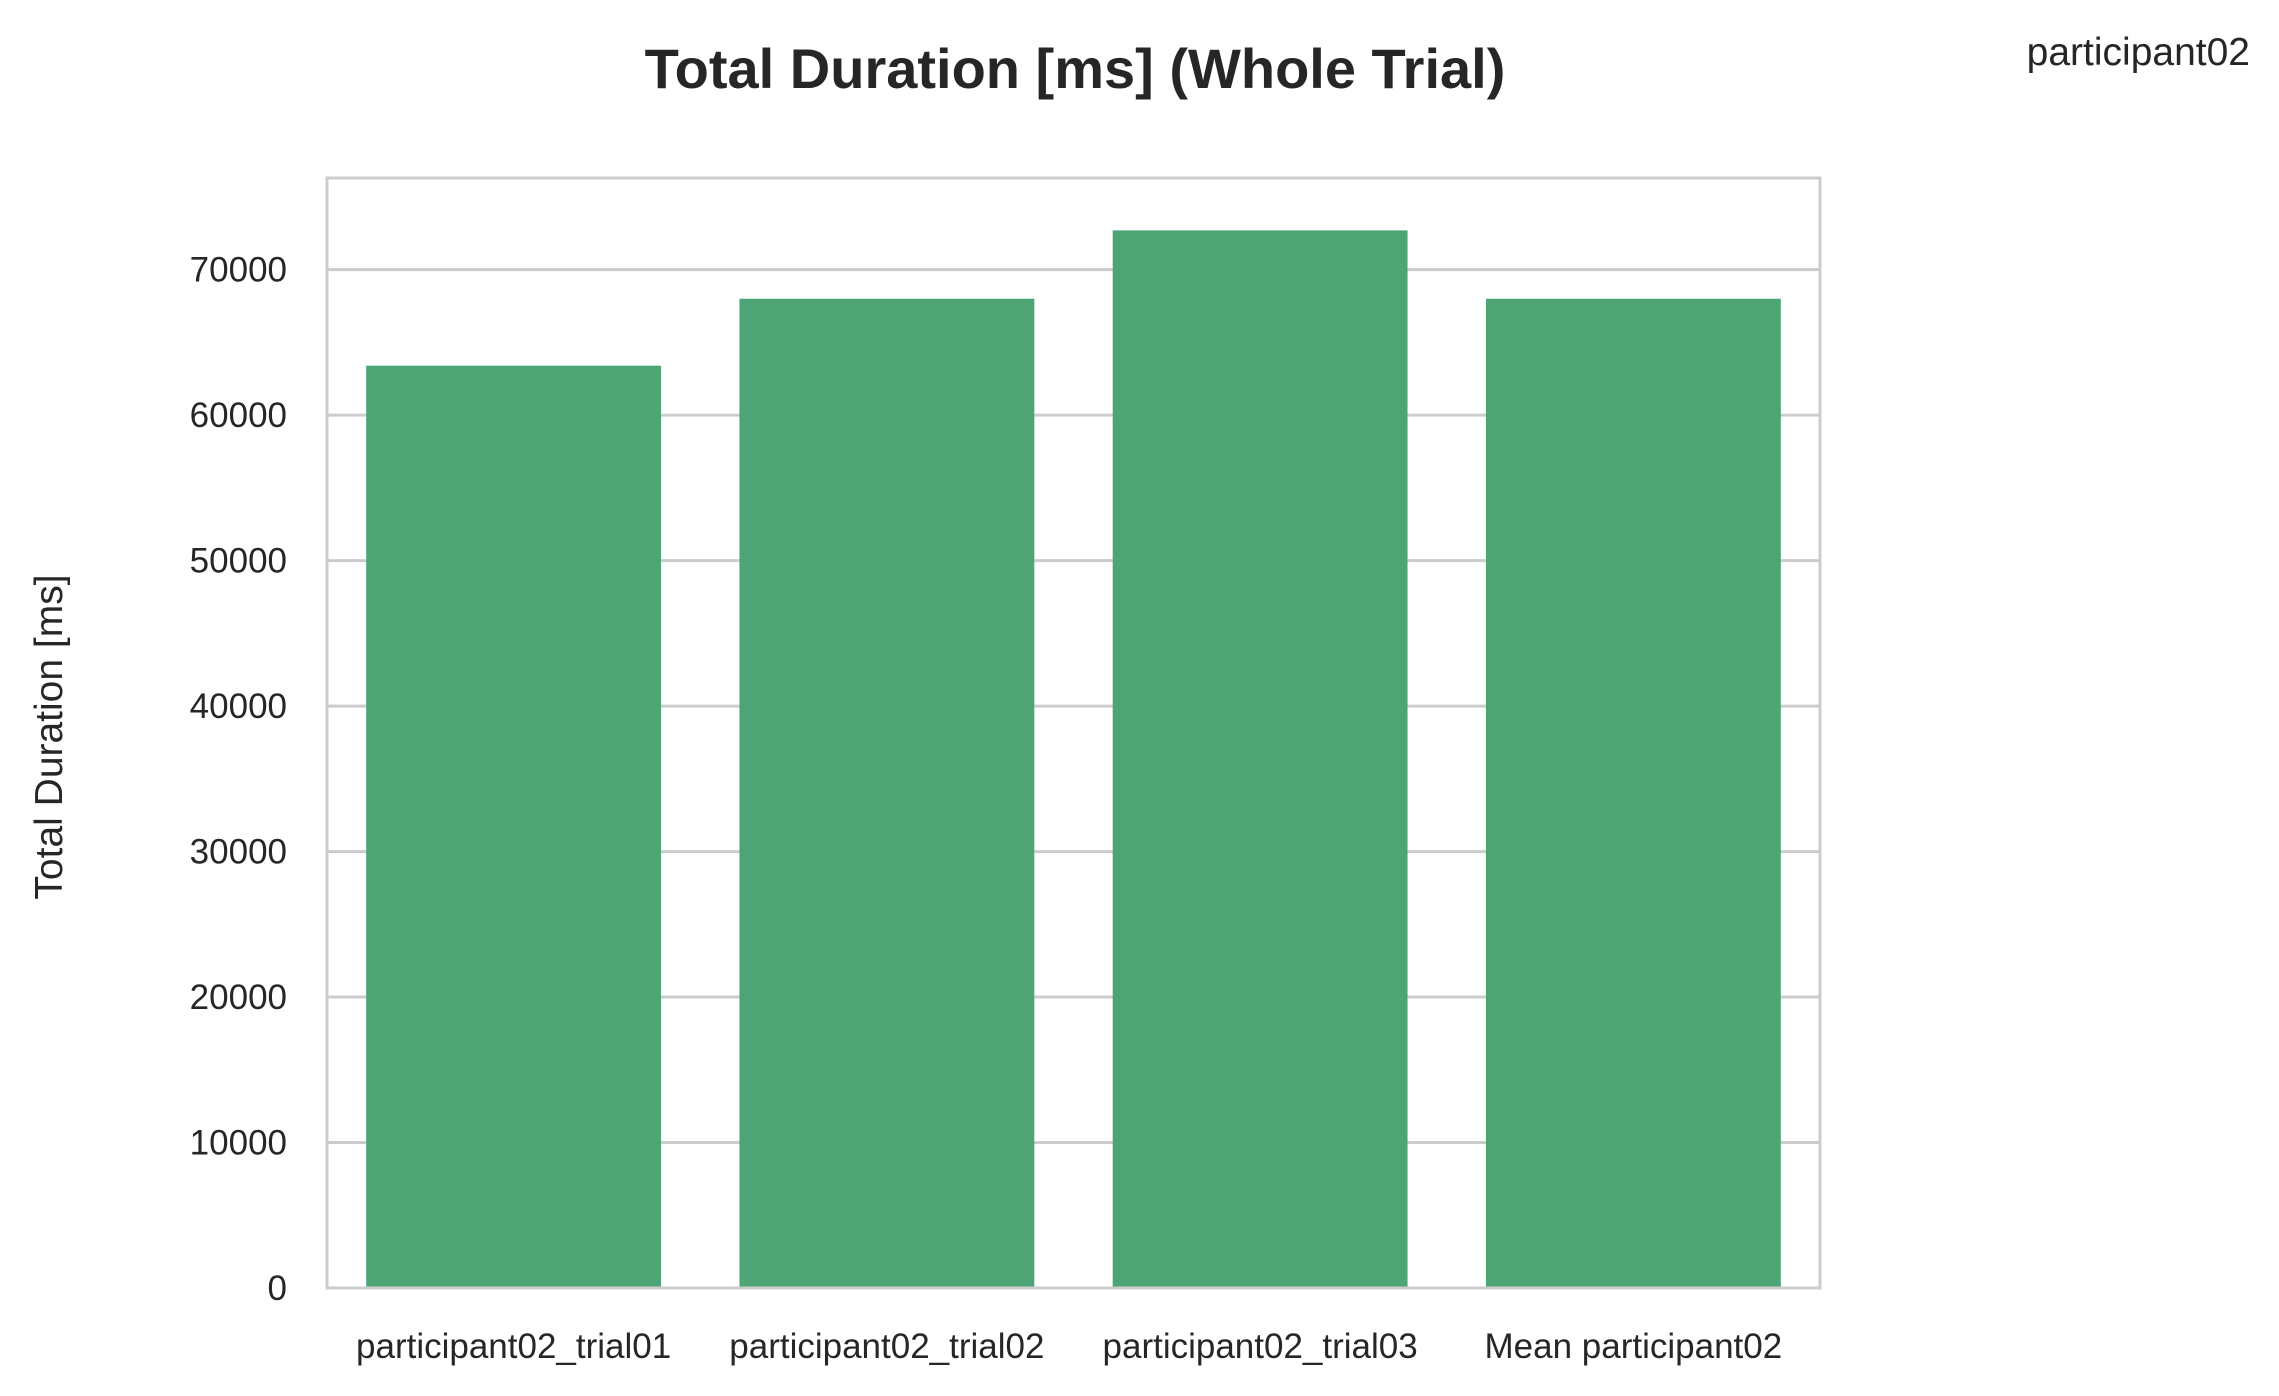 The width and height of the screenshot is (2279, 1396). What do you see at coordinates (238, 415) in the screenshot?
I see `y-tick-label: 60000` at bounding box center [238, 415].